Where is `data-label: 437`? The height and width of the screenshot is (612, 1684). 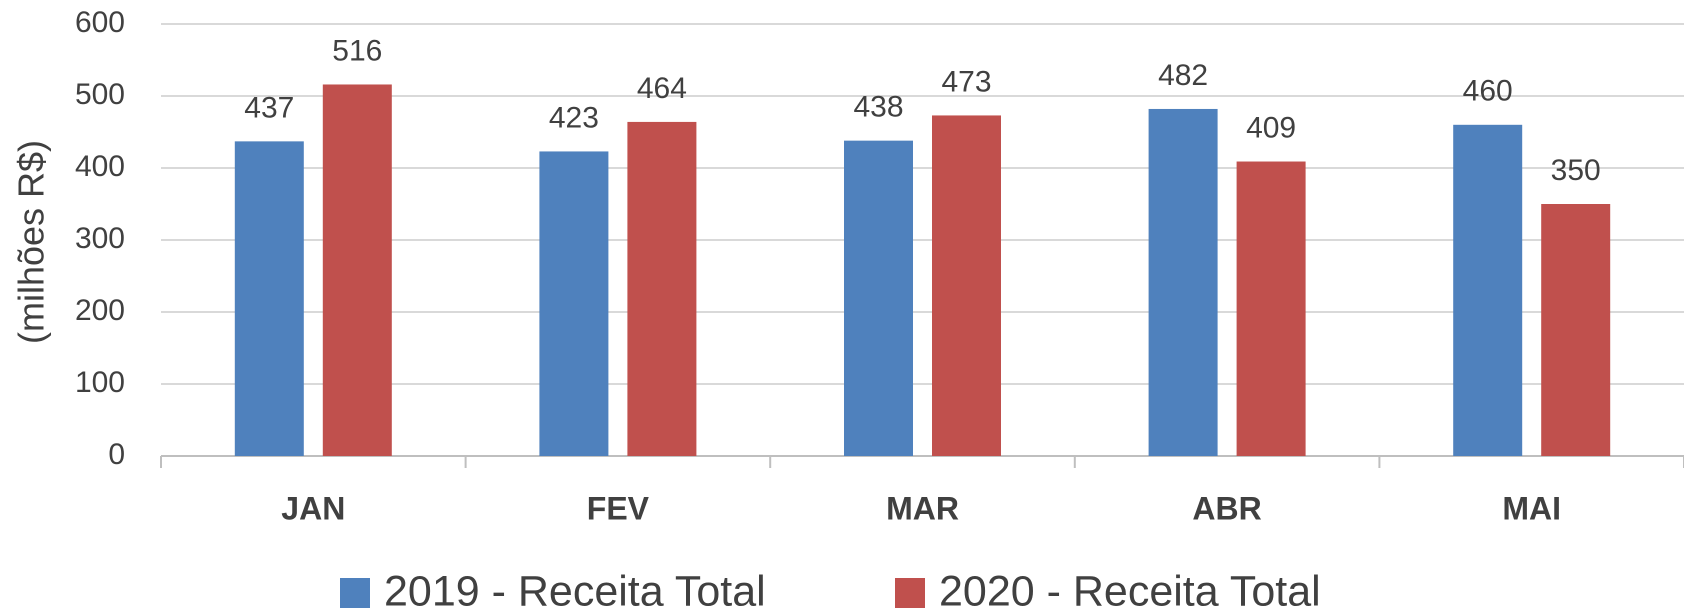
data-label: 437 is located at coordinates (269, 107).